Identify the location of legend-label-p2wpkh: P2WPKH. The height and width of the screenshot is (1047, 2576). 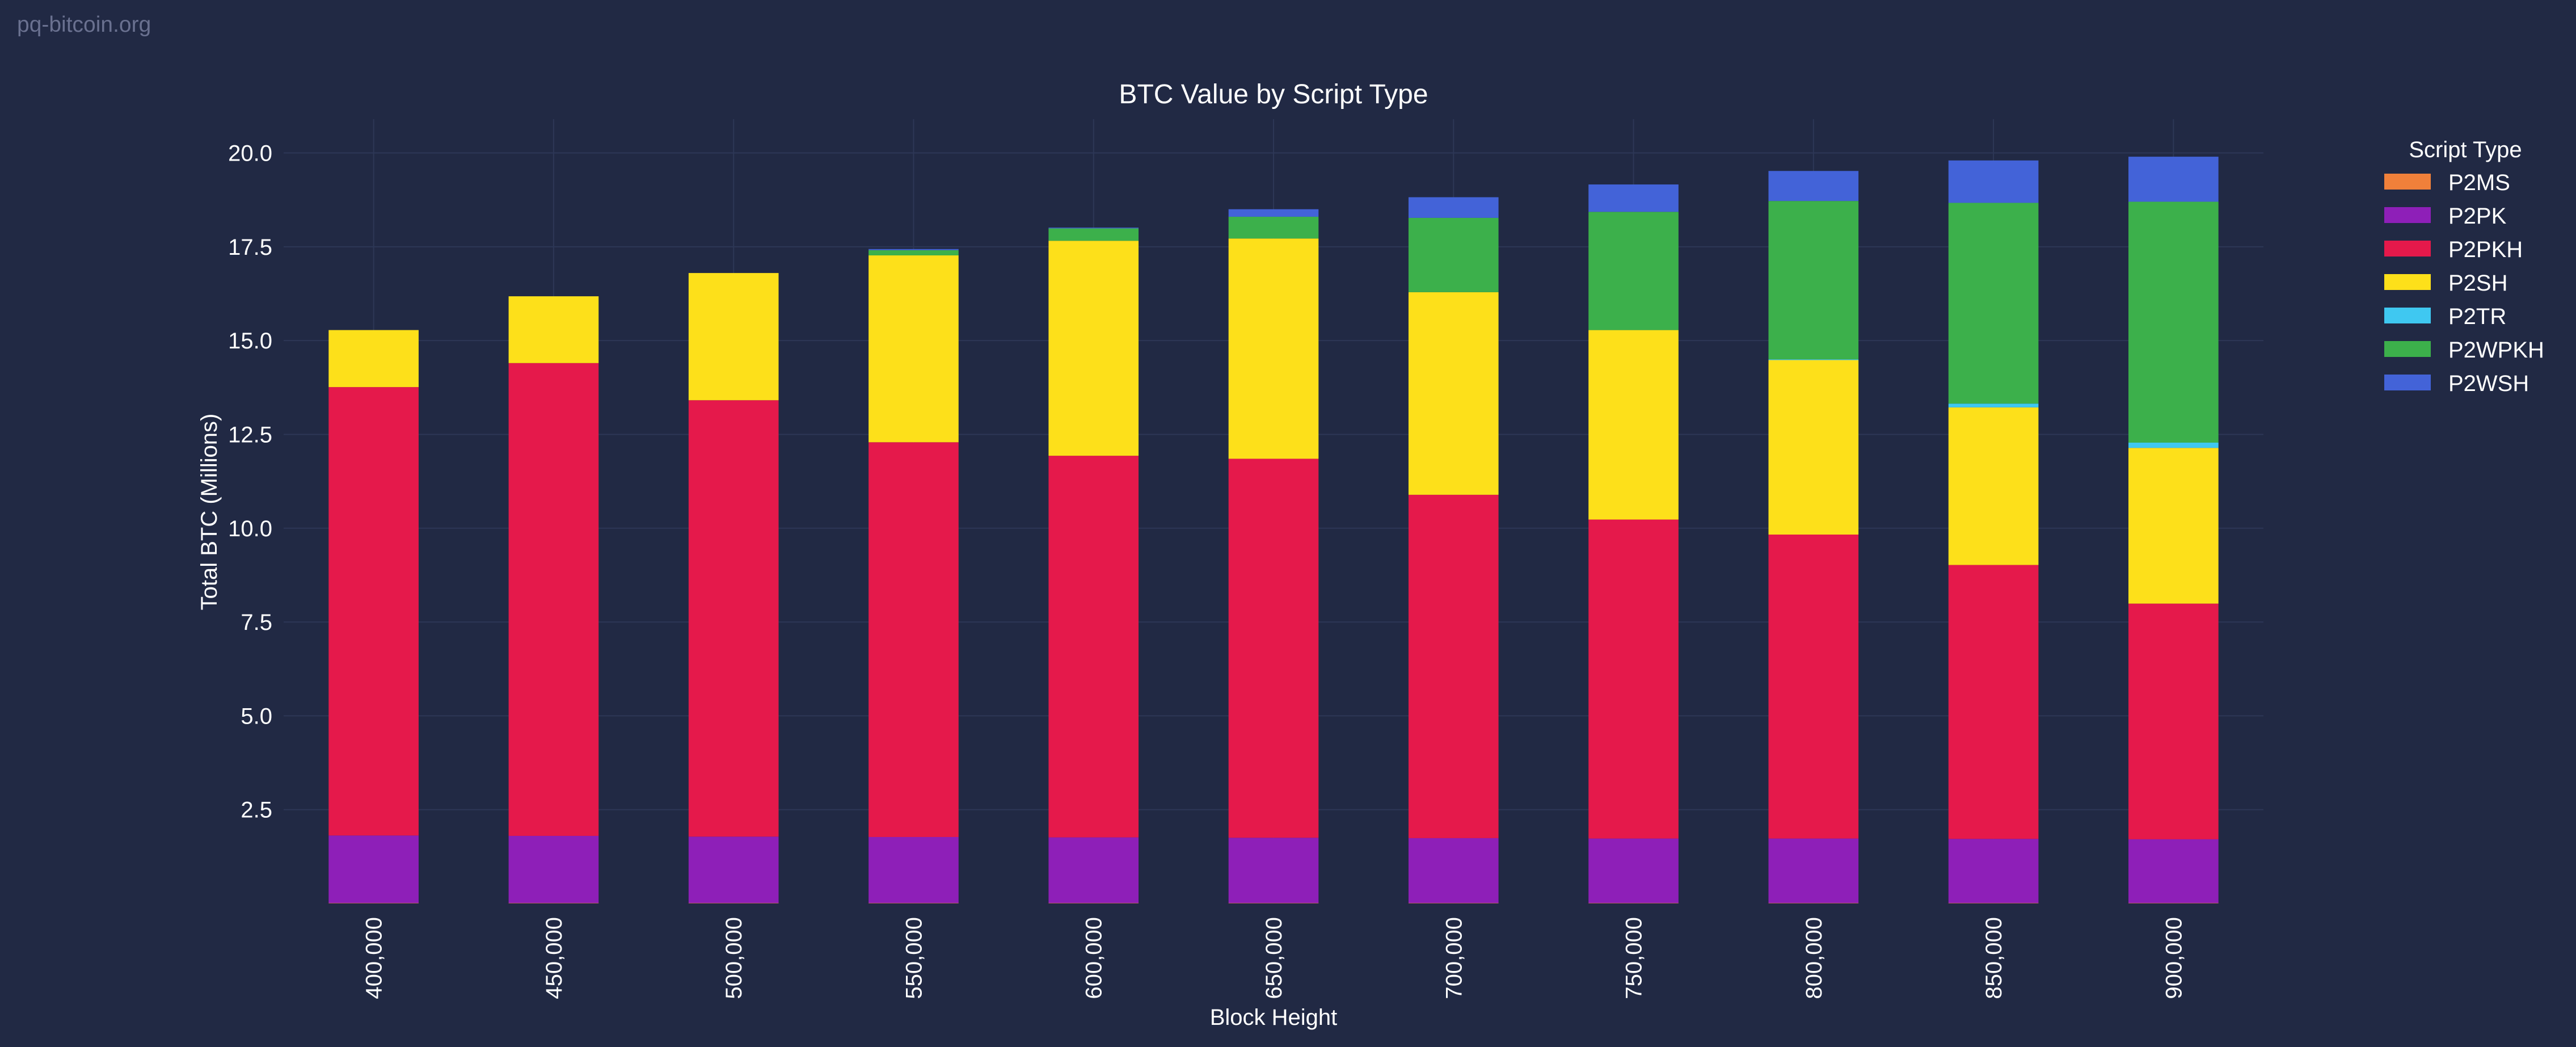
(2496, 351).